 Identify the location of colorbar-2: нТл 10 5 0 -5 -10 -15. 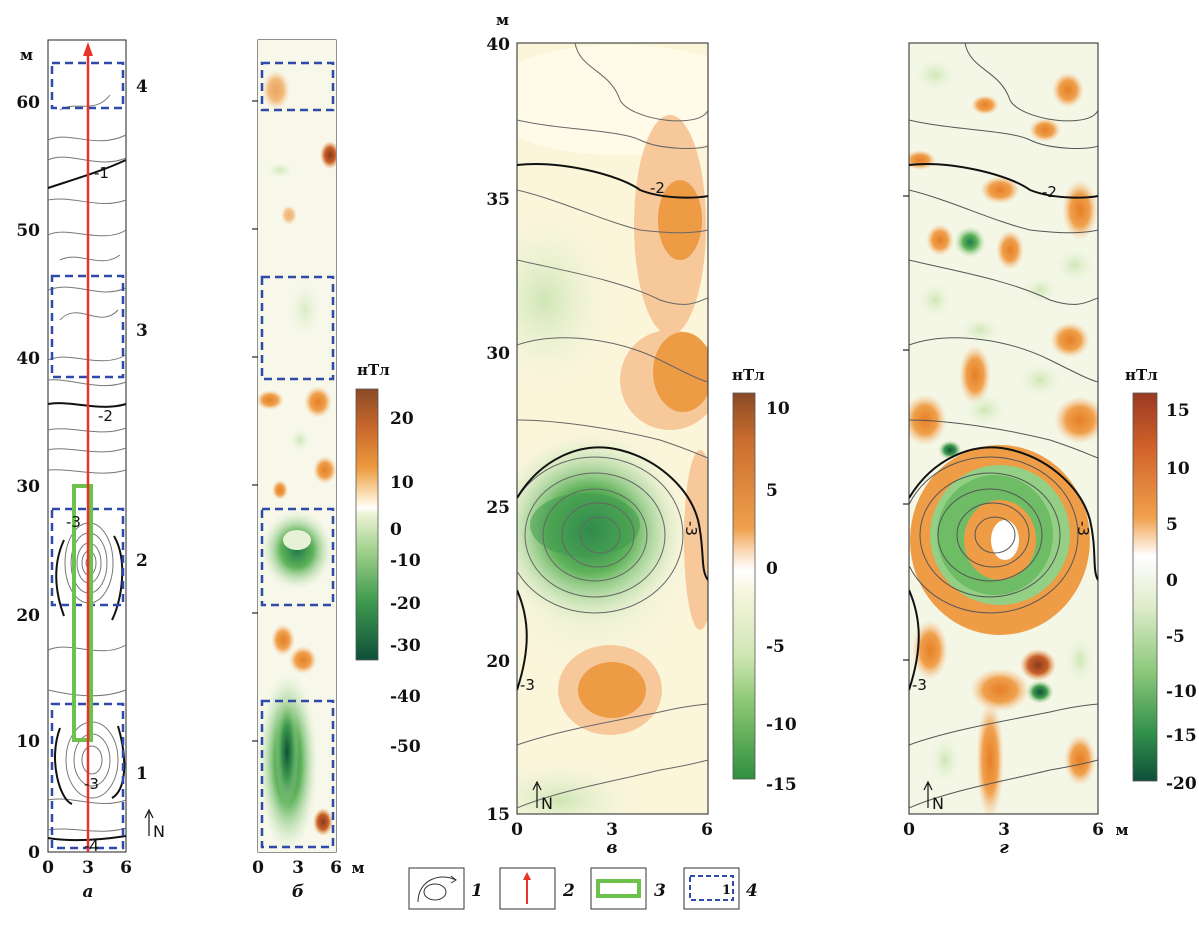
(764, 580).